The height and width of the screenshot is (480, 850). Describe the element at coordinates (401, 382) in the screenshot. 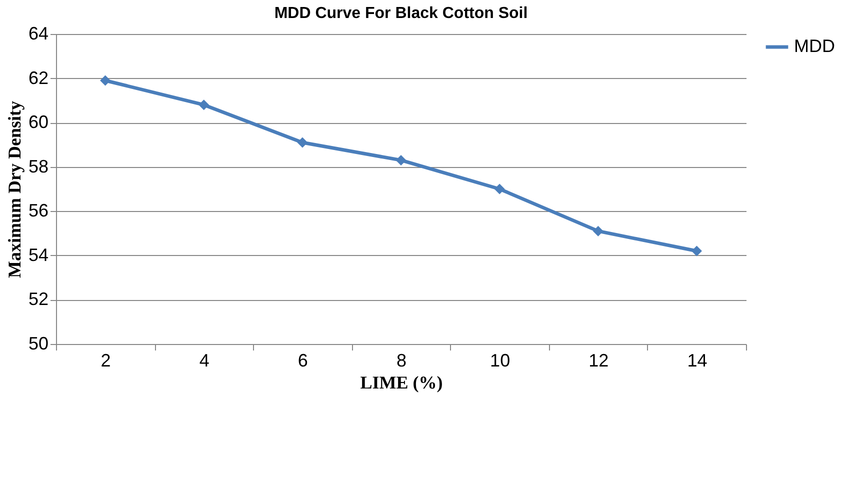

I see `x-axis-title: LIME (%)` at that location.